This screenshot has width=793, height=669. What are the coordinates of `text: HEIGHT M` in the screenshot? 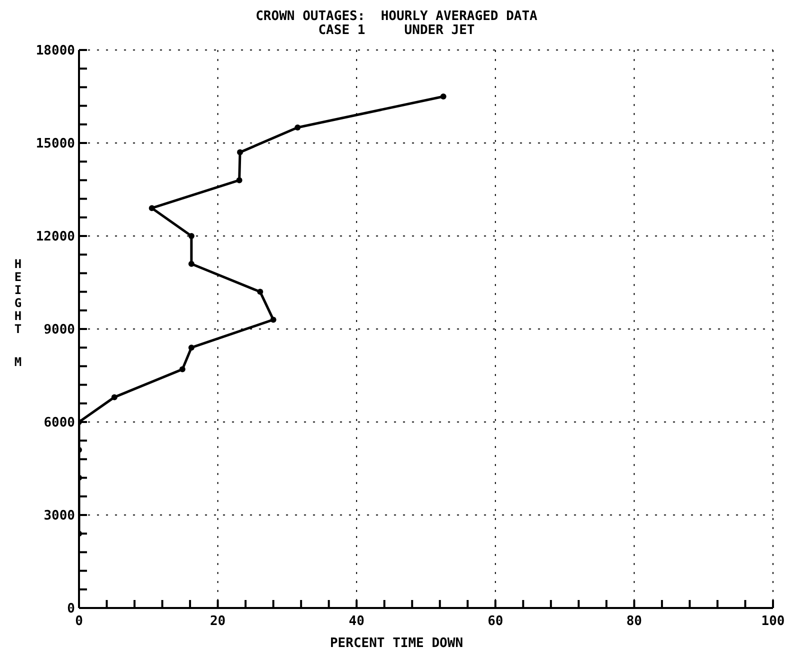 It's located at (18, 313).